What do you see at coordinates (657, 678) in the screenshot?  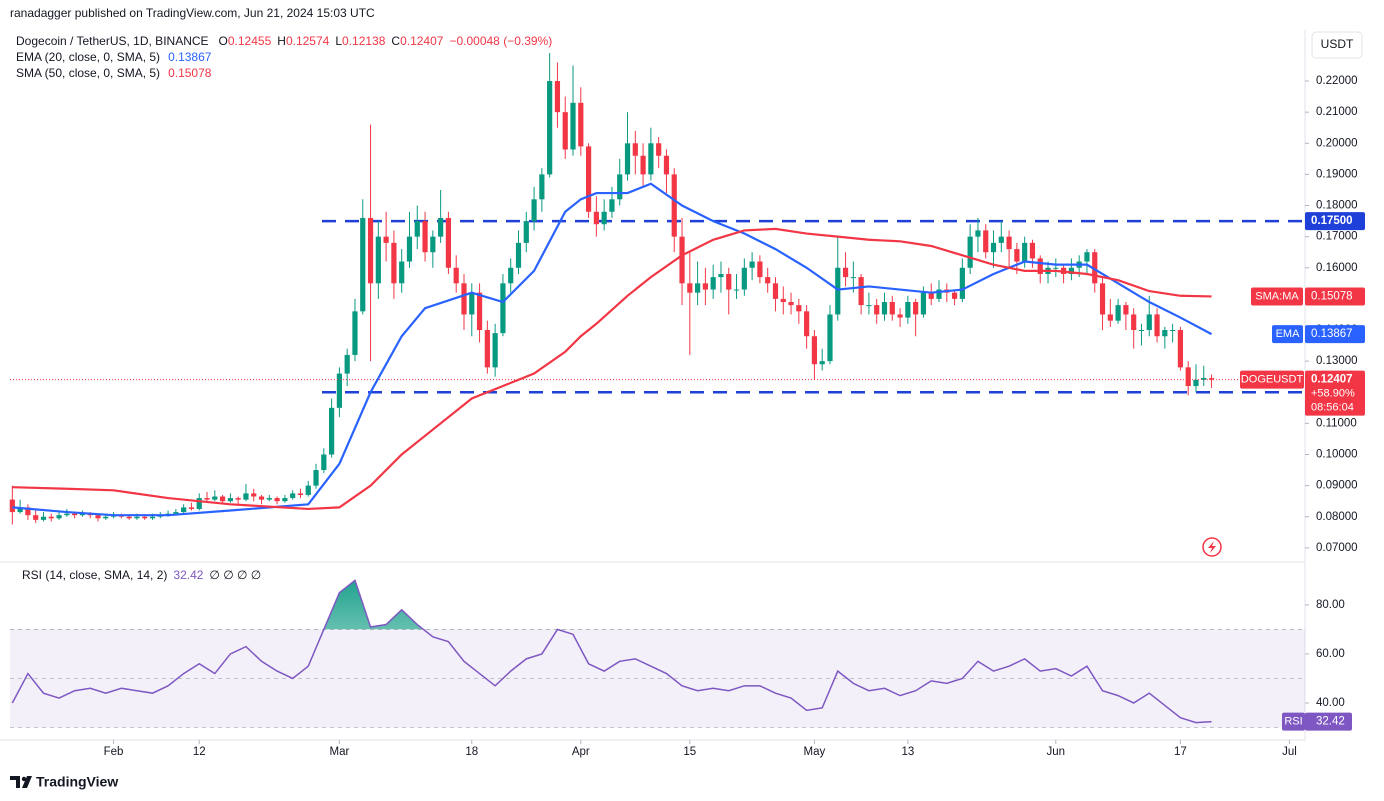 I see `rsi-band` at bounding box center [657, 678].